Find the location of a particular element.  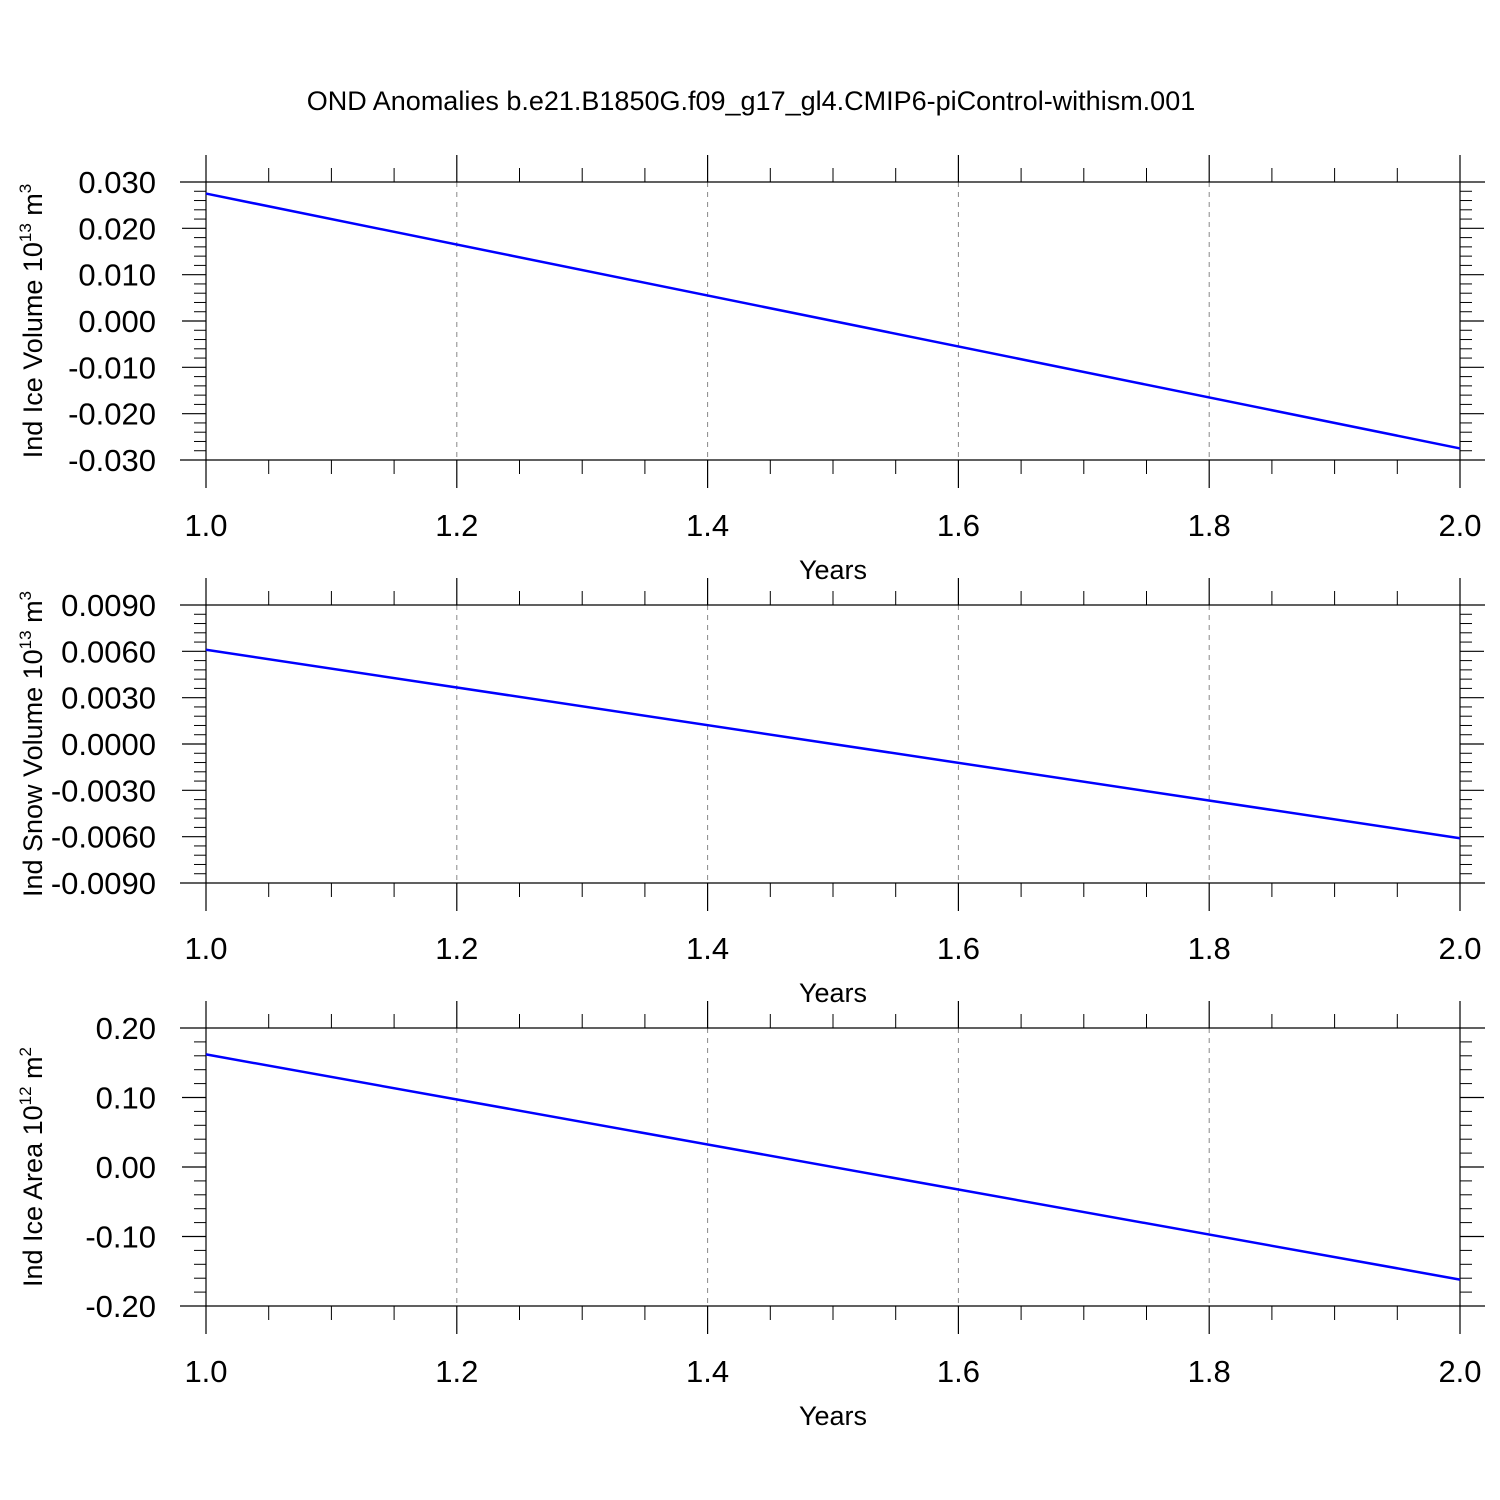

y-tick-label: -0.10 is located at coordinates (120, 1237).